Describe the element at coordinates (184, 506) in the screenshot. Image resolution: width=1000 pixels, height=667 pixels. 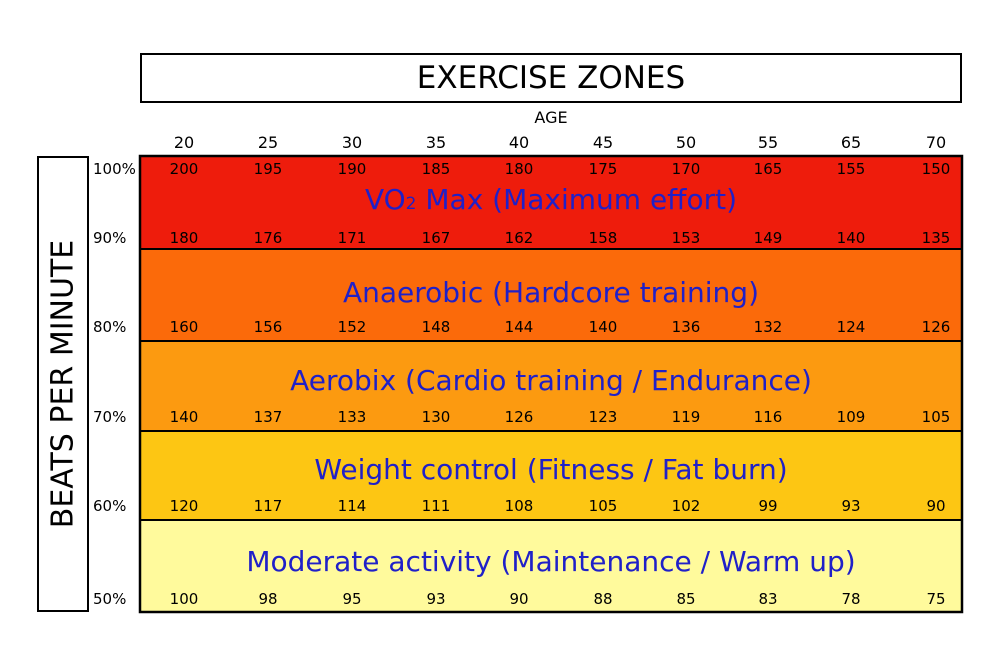
I see `bpm-value: 120` at that location.